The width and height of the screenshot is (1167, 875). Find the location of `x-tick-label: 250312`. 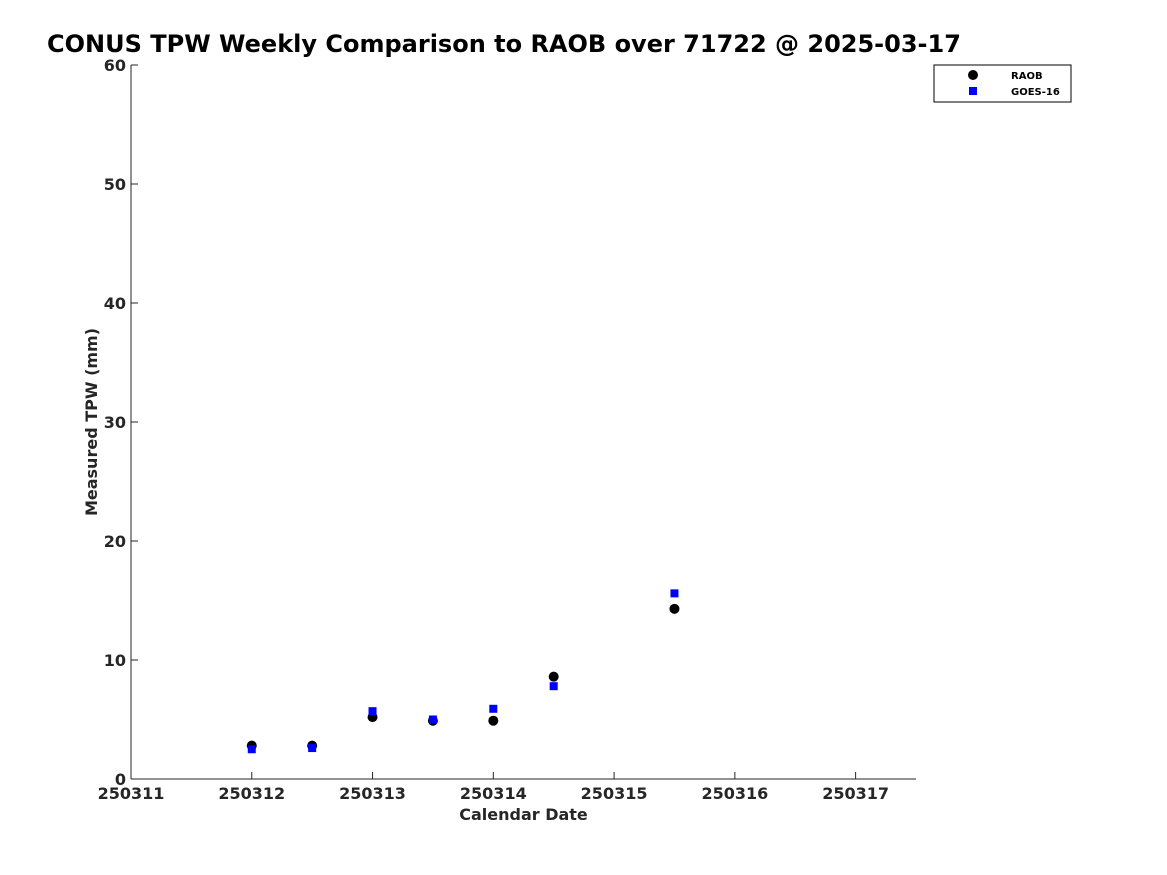

x-tick-label: 250312 is located at coordinates (251, 793).